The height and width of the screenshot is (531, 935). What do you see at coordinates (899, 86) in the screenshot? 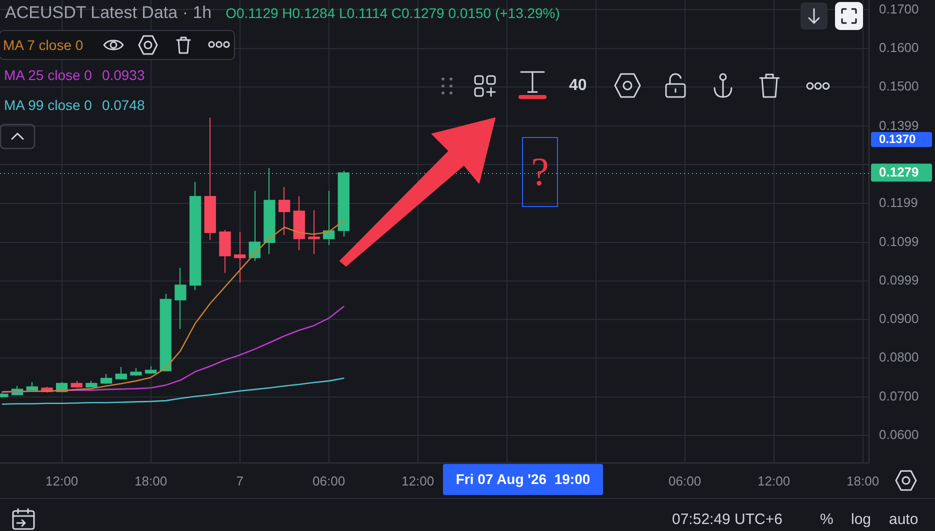
I see `y-tick-label: 0.1500` at bounding box center [899, 86].